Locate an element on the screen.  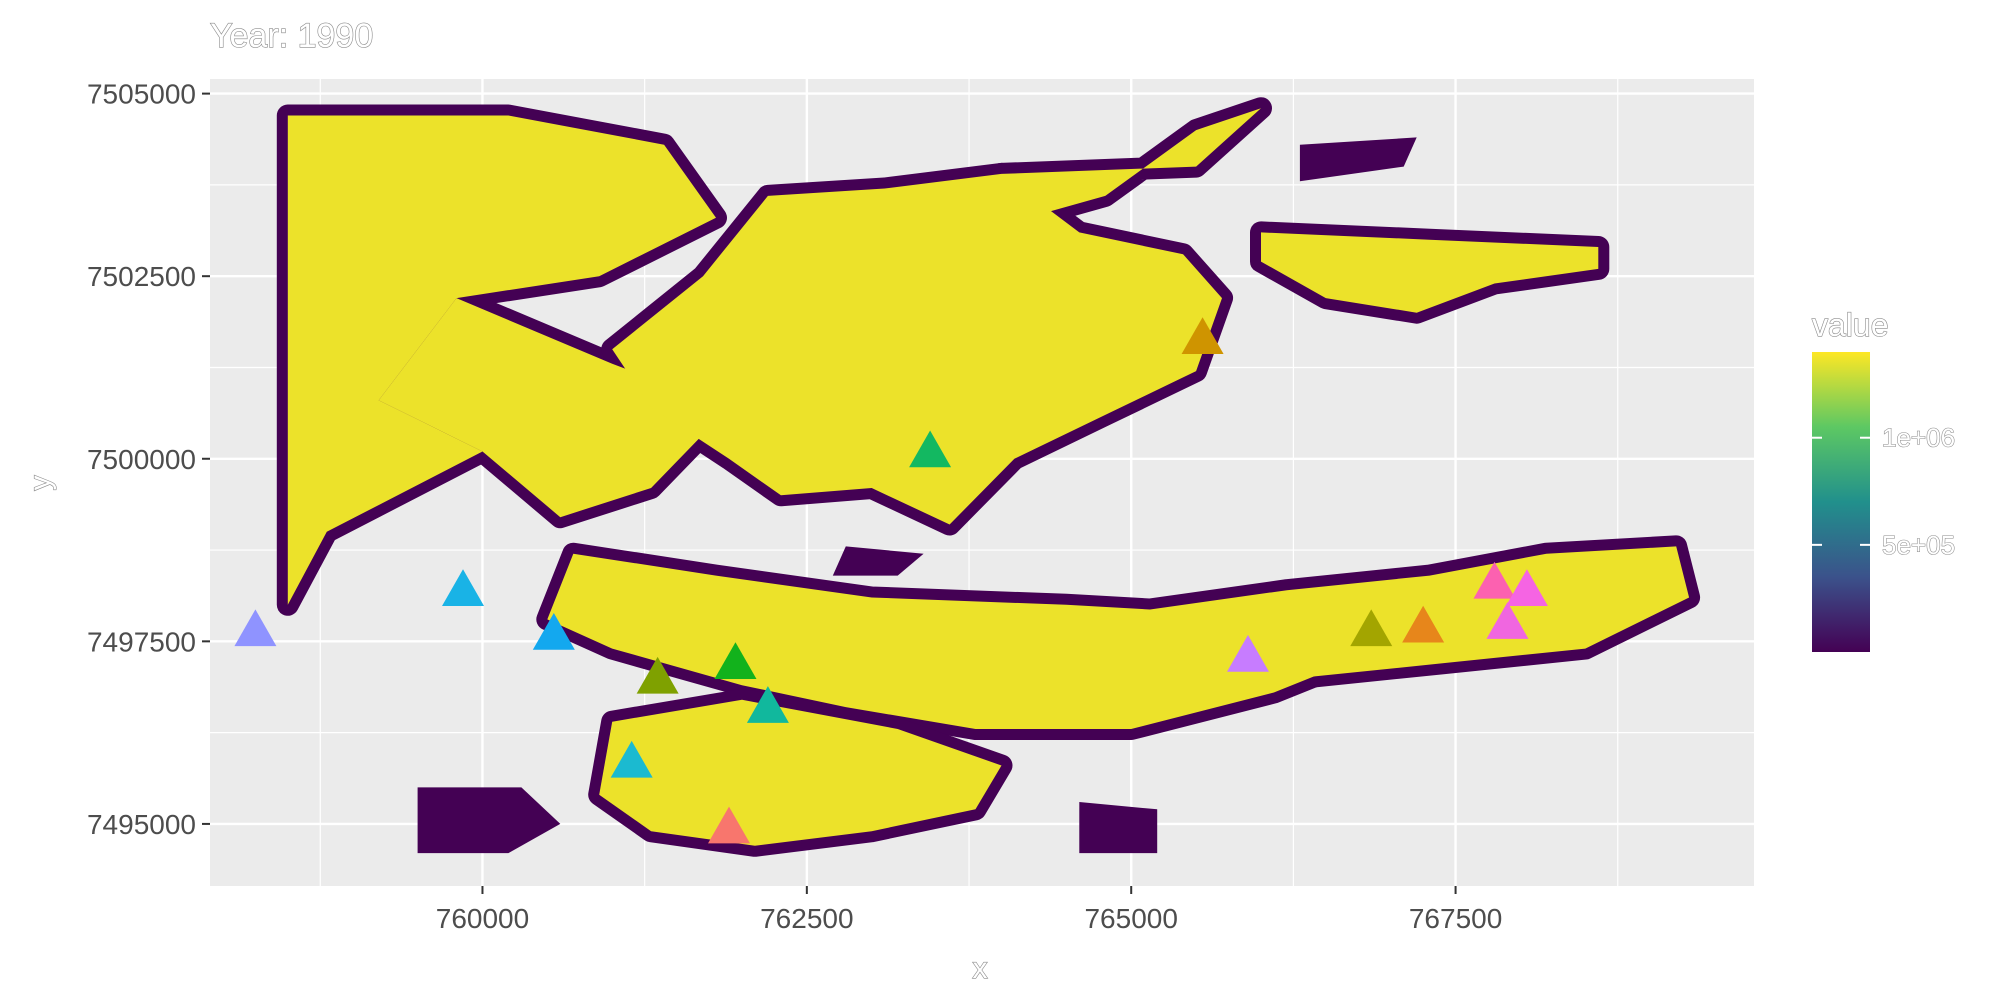
x-tick-label: 760000 is located at coordinates (482, 918).